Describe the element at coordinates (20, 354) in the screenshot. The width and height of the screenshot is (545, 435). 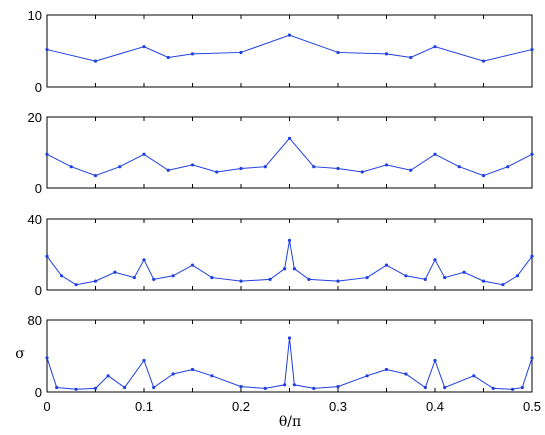
I see `y-axis-label: σ` at that location.